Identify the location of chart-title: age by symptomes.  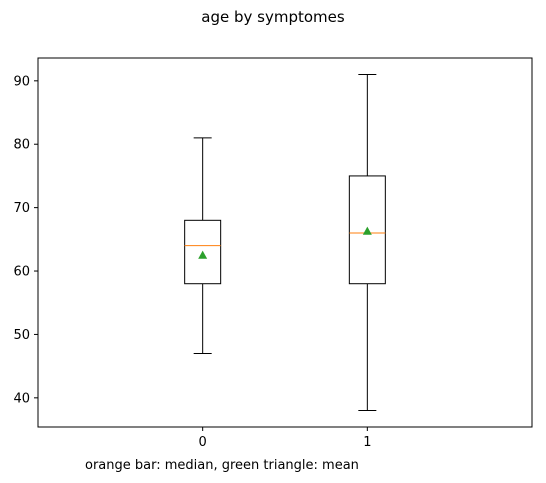
(273, 17).